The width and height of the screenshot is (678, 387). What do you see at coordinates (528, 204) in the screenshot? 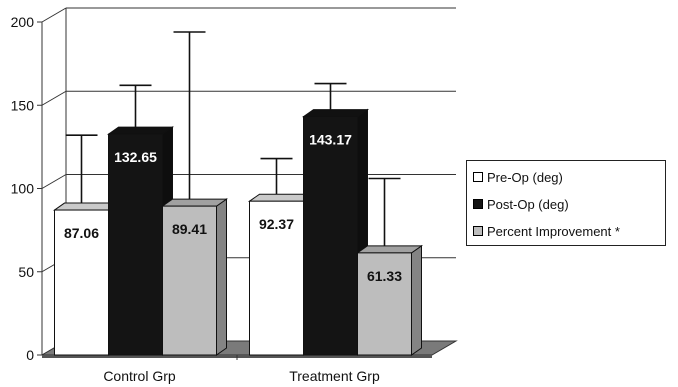
I see `legend-label-post-op: Post-Op (deg)` at bounding box center [528, 204].